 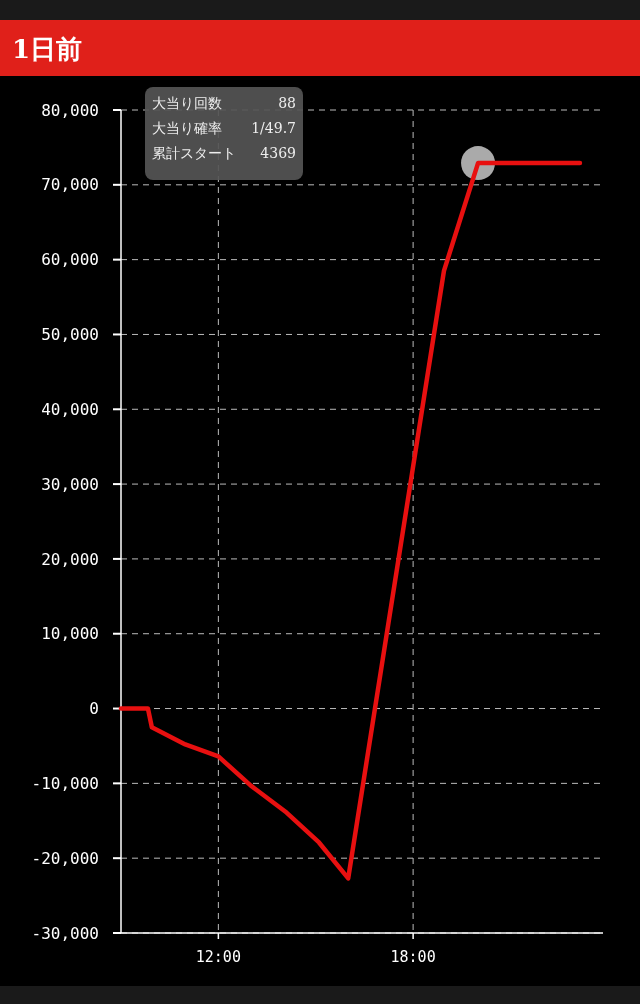 I want to click on y-tick-label: 20,000, so click(x=70, y=559).